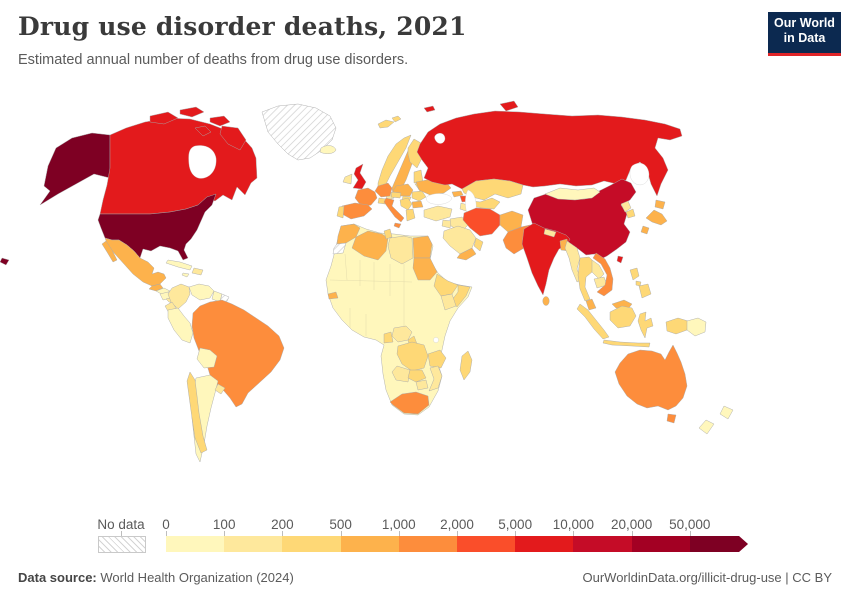 The image size is (850, 600). What do you see at coordinates (406, 204) in the screenshot?
I see `country-balkans` at bounding box center [406, 204].